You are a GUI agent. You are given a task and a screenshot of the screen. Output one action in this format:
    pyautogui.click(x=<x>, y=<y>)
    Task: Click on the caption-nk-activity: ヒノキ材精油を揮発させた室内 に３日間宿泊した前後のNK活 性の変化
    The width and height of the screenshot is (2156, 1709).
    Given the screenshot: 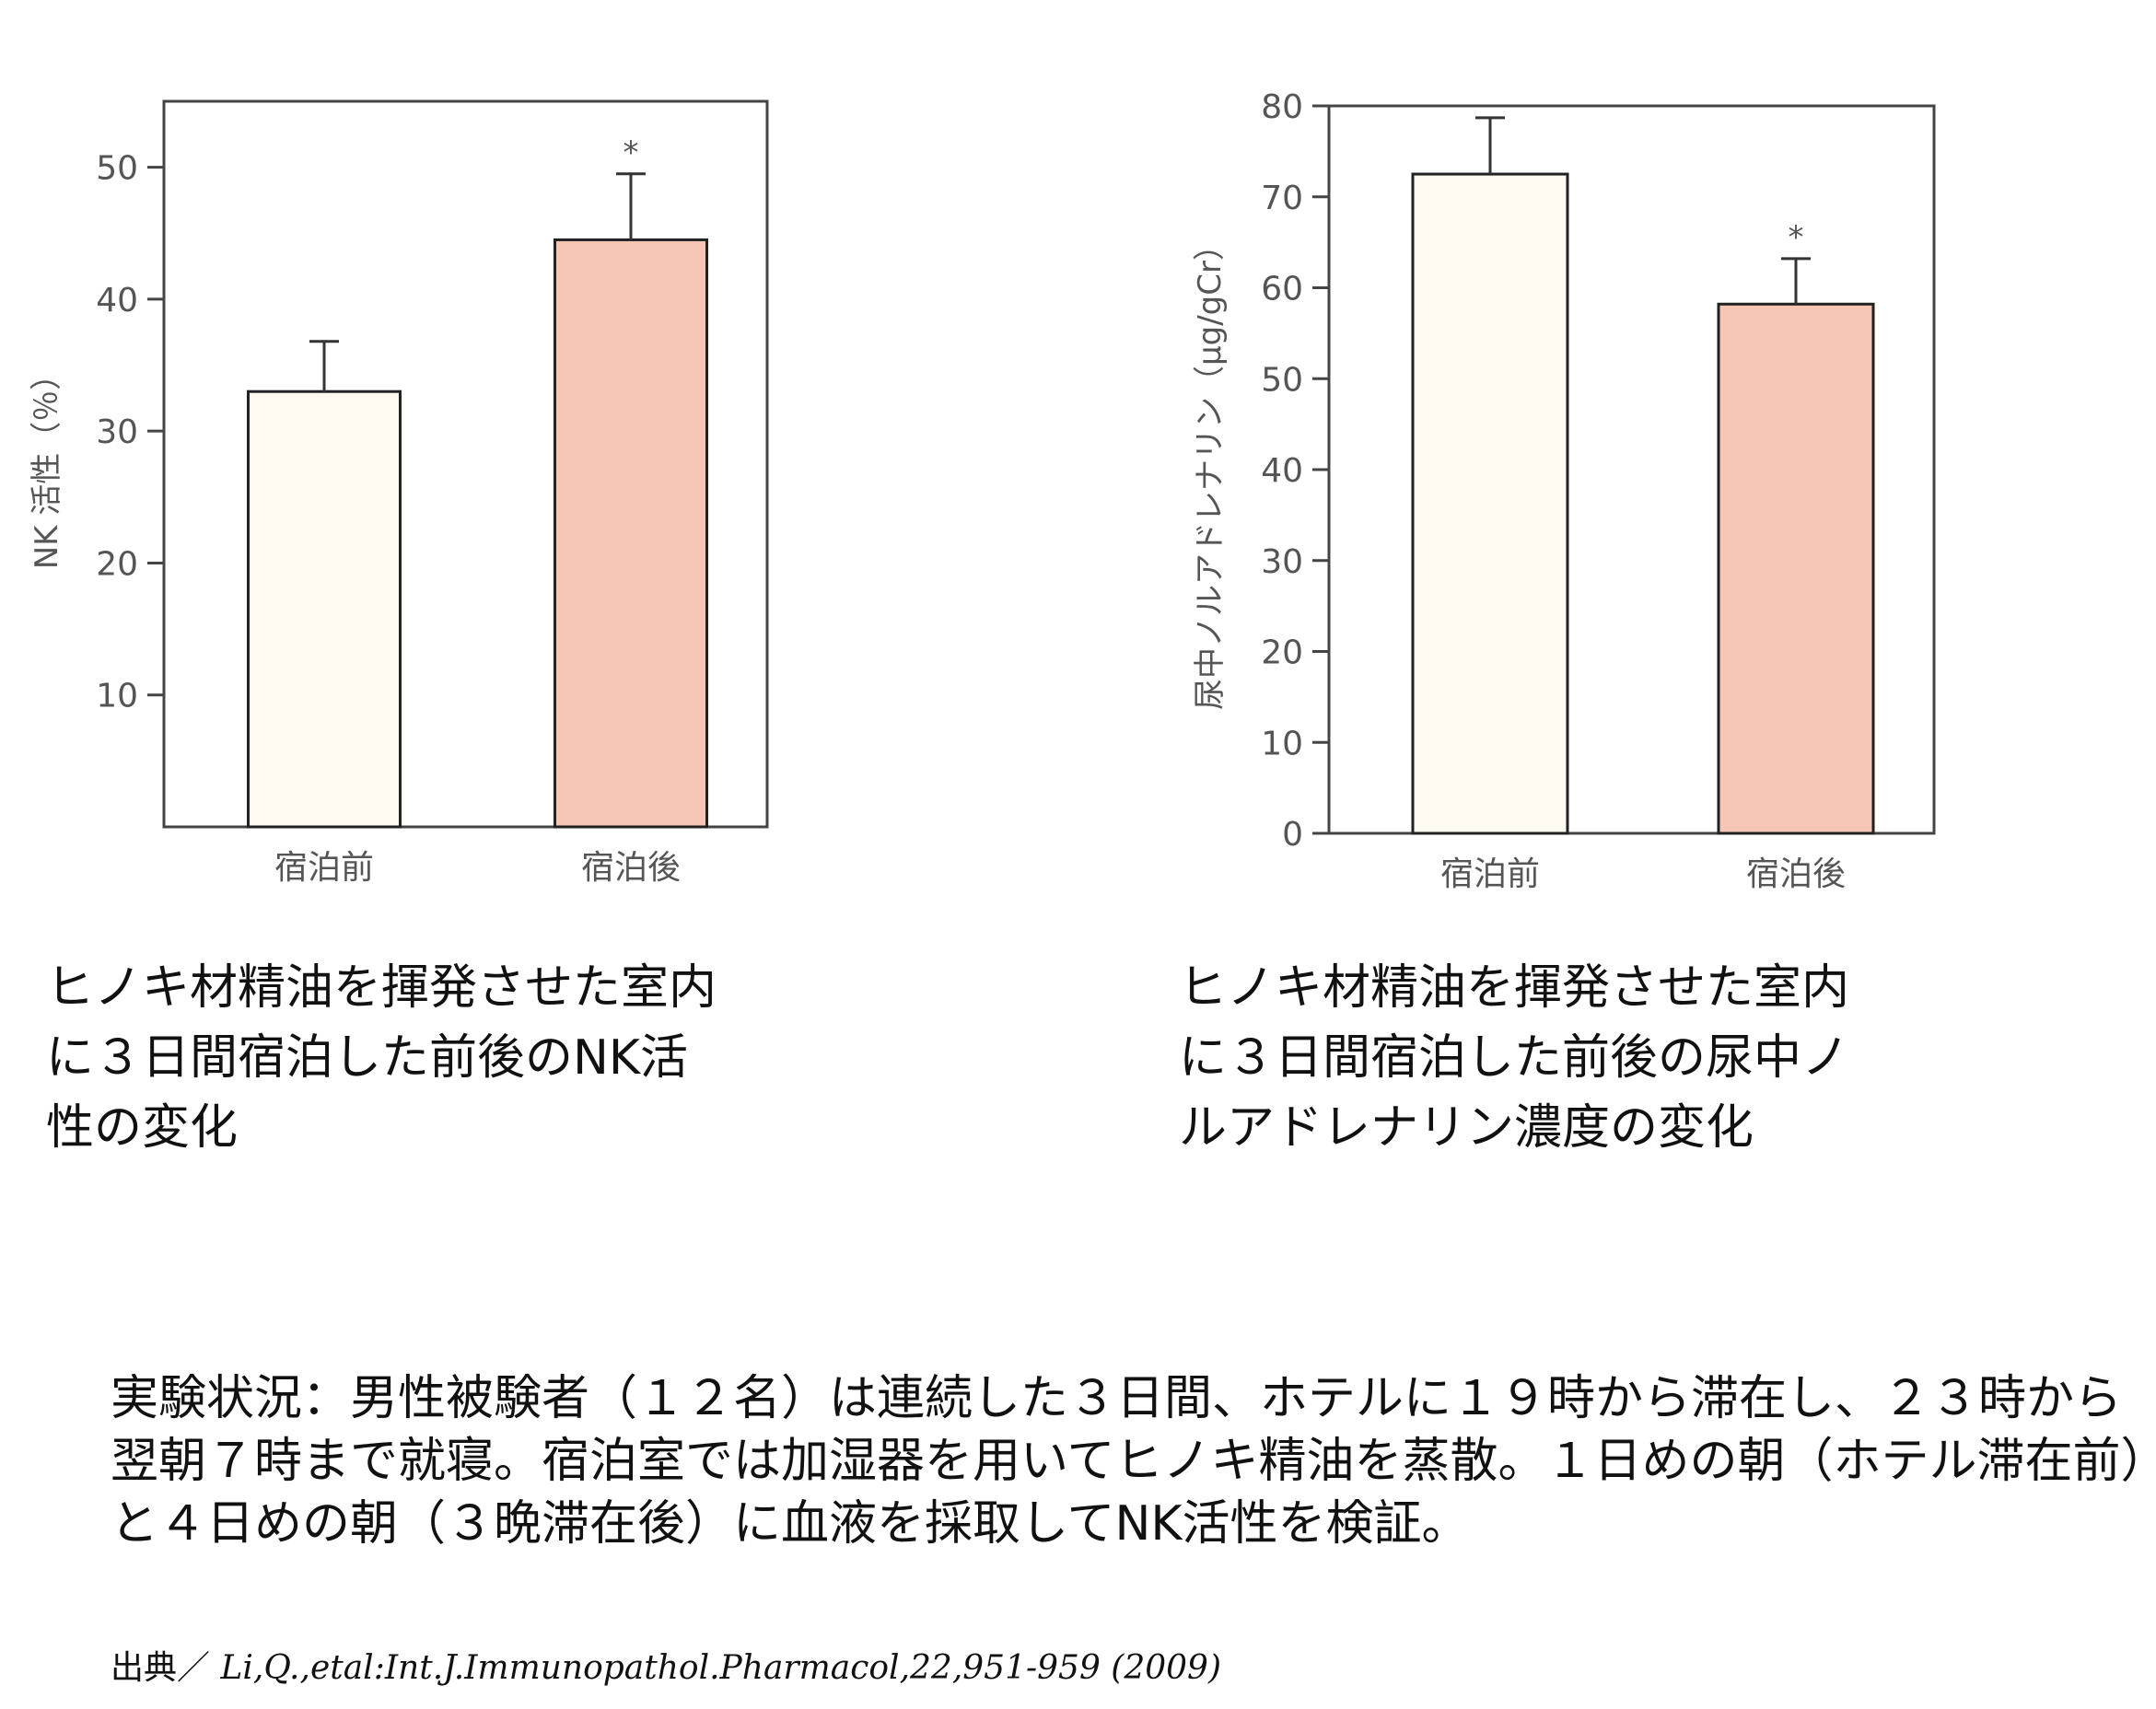 What is the action you would take?
    pyautogui.click(x=381, y=1058)
    